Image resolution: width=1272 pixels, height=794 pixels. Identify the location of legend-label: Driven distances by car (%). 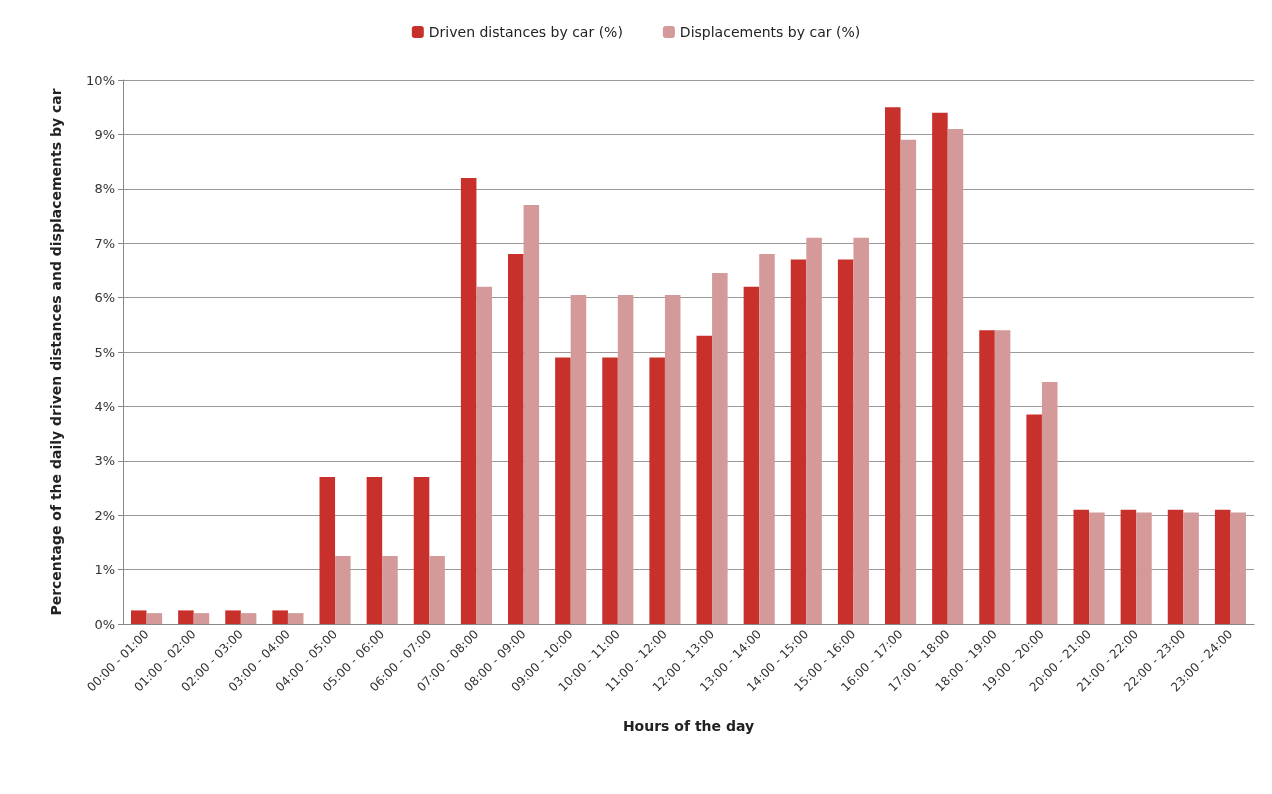
(525, 32).